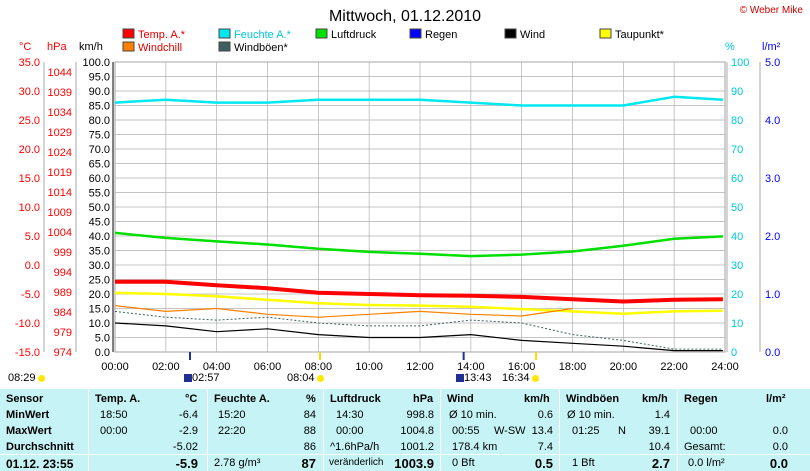  I want to click on stats-head-gust: Windböen, so click(593, 399).